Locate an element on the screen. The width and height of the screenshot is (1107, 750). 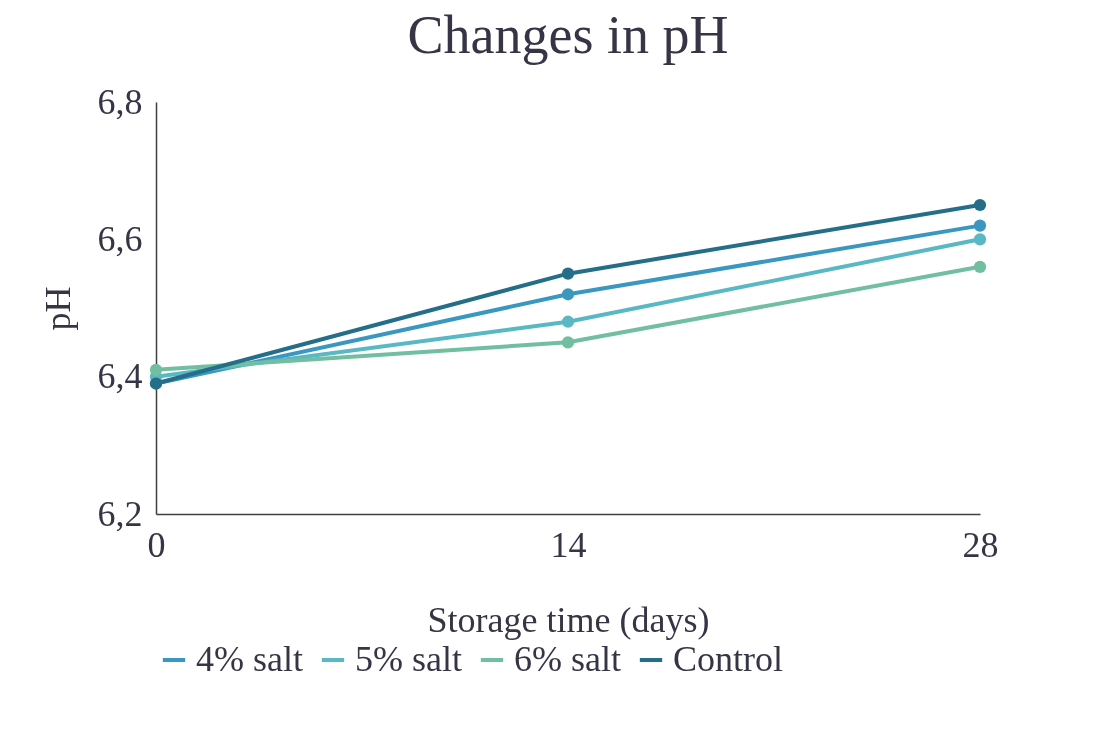
legend-label: 4% salt is located at coordinates (249, 659).